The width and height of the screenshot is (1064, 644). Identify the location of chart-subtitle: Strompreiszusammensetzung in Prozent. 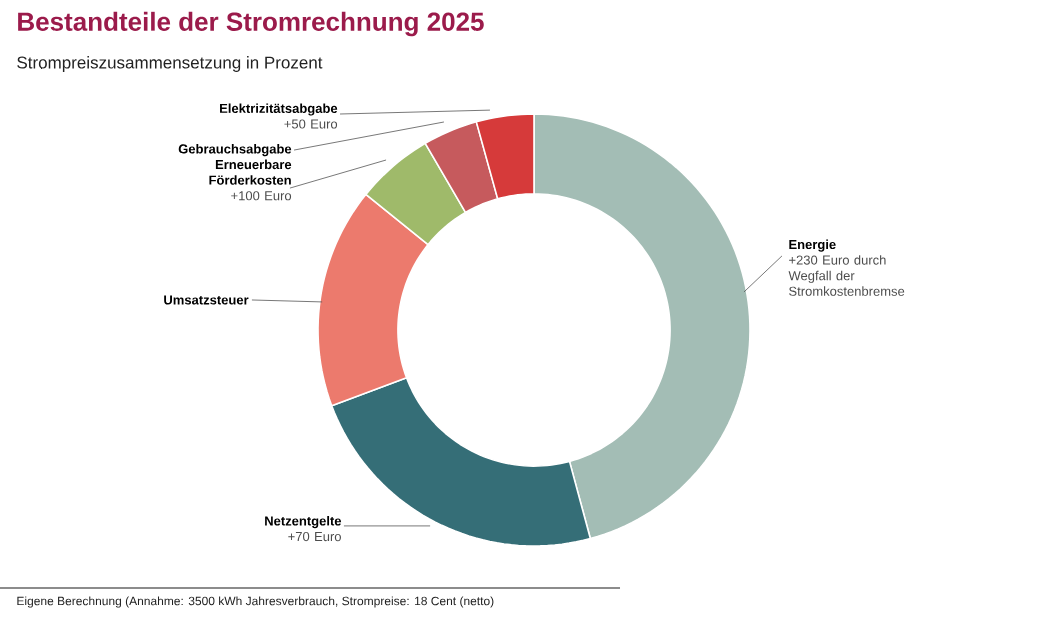
(170, 64).